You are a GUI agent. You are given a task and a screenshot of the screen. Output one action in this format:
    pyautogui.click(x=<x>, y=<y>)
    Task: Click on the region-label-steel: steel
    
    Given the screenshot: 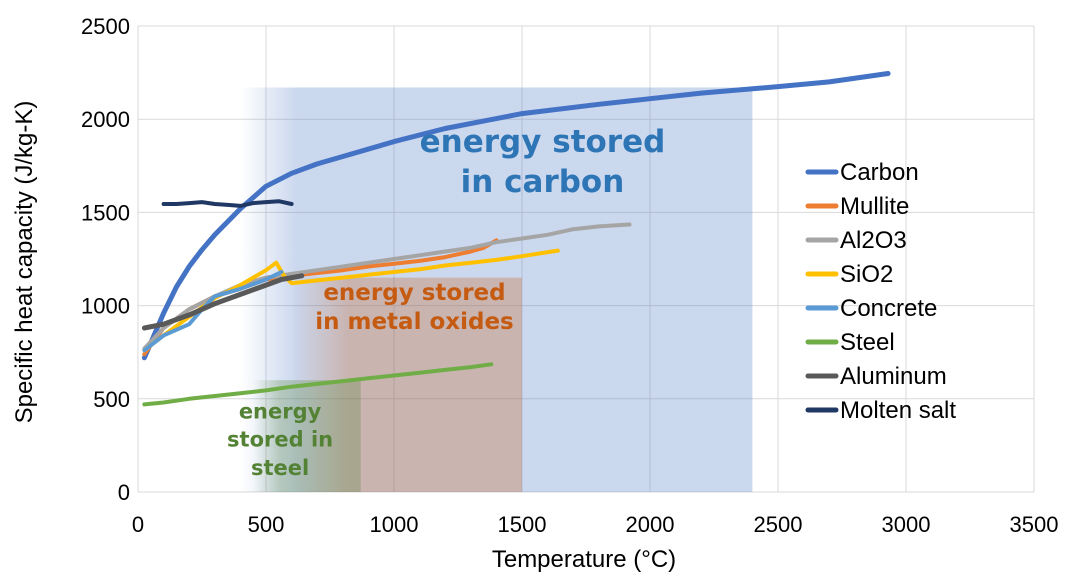 What is the action you would take?
    pyautogui.click(x=280, y=468)
    